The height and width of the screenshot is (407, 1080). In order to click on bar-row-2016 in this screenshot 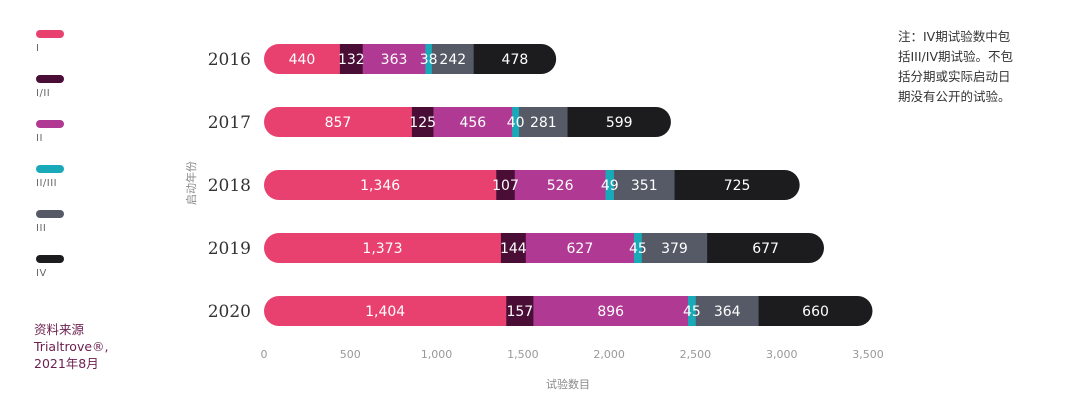, I will do `click(410, 59)`.